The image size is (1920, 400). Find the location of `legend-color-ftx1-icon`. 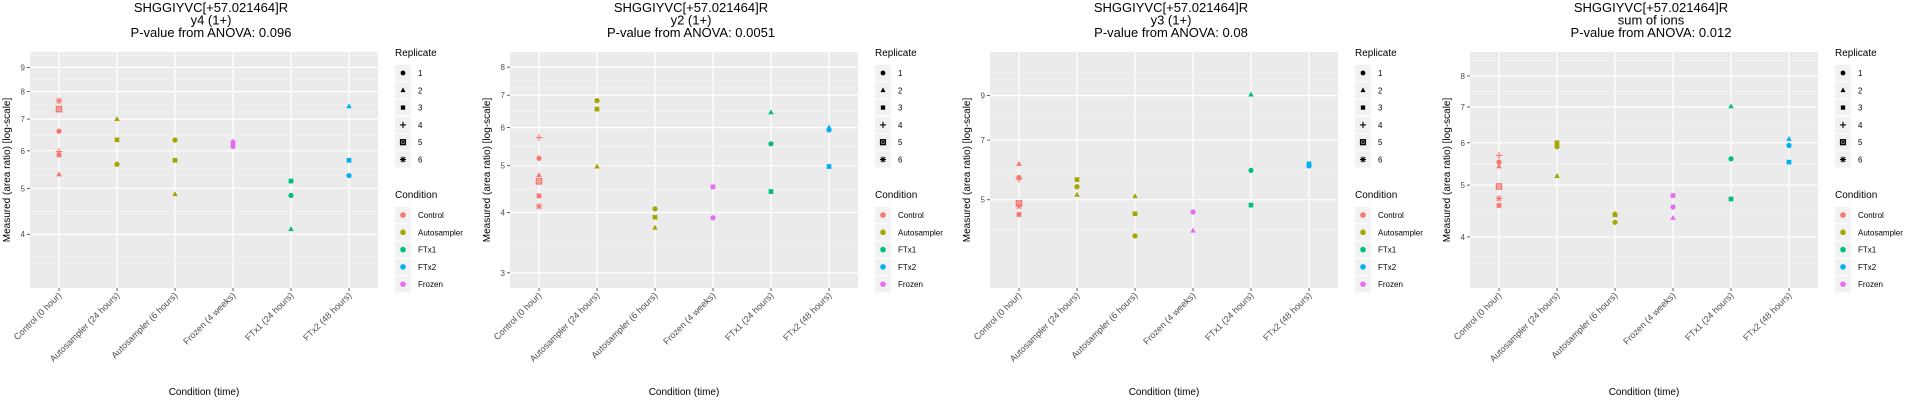

legend-color-ftx1-icon is located at coordinates (1363, 249).